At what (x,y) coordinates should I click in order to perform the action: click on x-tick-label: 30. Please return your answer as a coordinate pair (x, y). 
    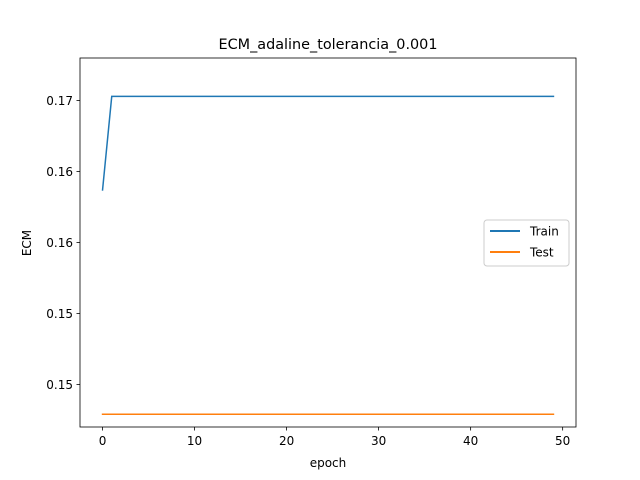
    Looking at the image, I should click on (378, 441).